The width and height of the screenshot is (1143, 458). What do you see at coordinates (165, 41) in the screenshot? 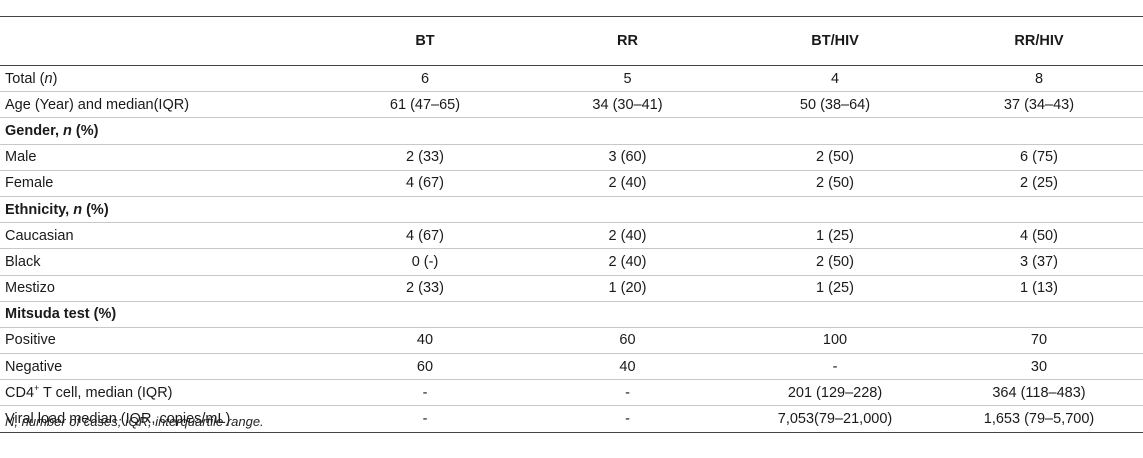
I see `header-empty` at bounding box center [165, 41].